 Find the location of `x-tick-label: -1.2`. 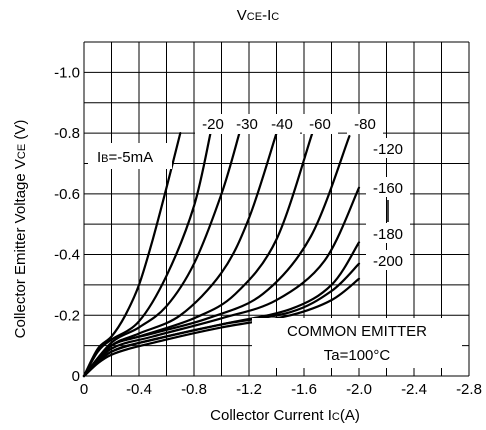

x-tick-label: -1.2 is located at coordinates (249, 389).